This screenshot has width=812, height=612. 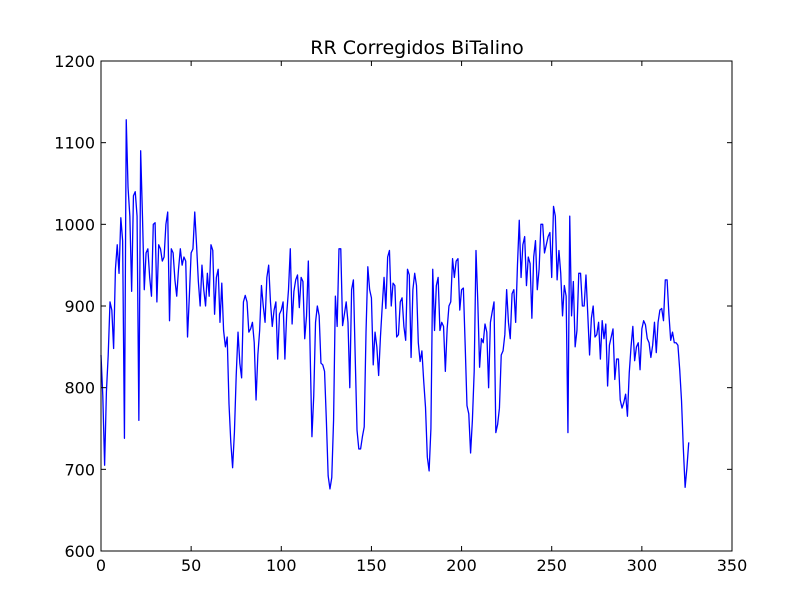 What do you see at coordinates (417, 48) in the screenshot?
I see `chart-title: RR Corregidos BiTalino` at bounding box center [417, 48].